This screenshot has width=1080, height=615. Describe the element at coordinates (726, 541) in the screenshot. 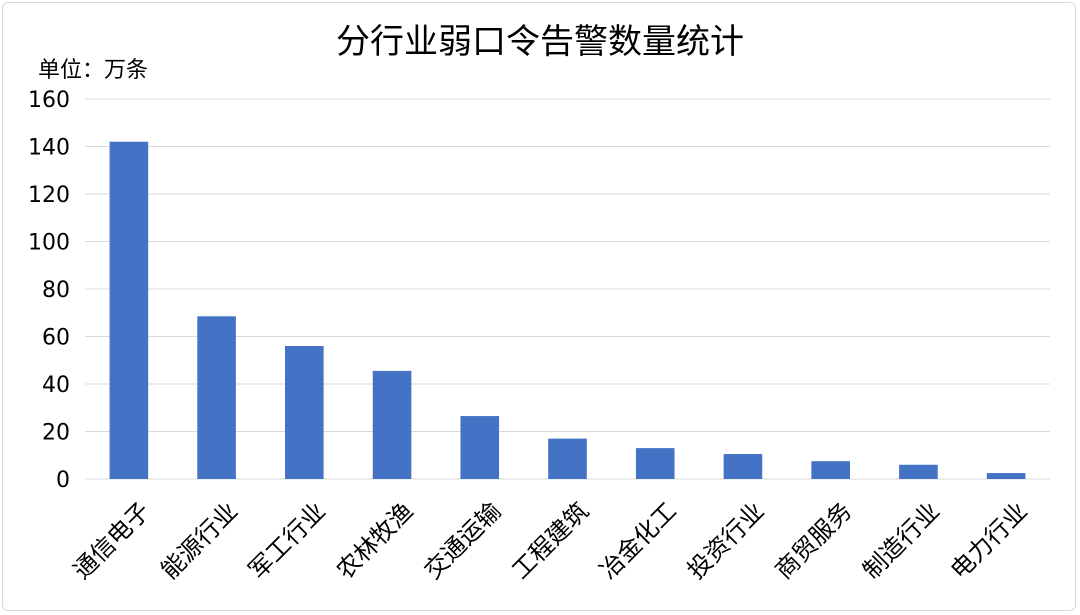

I see `x-tick-label: 投资行业` at that location.